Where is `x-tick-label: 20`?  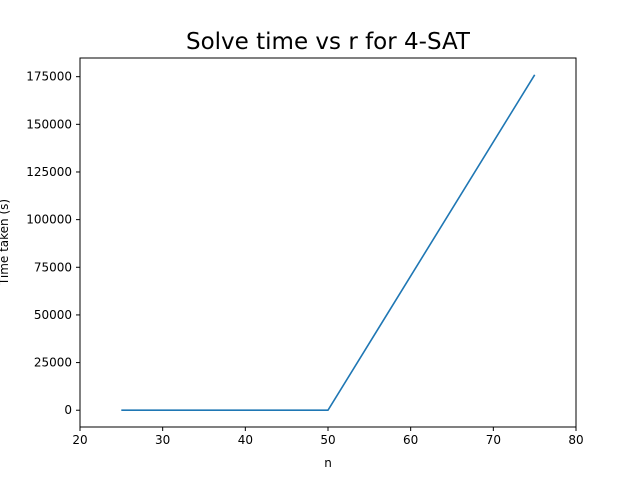 x-tick-label: 20 is located at coordinates (79, 440).